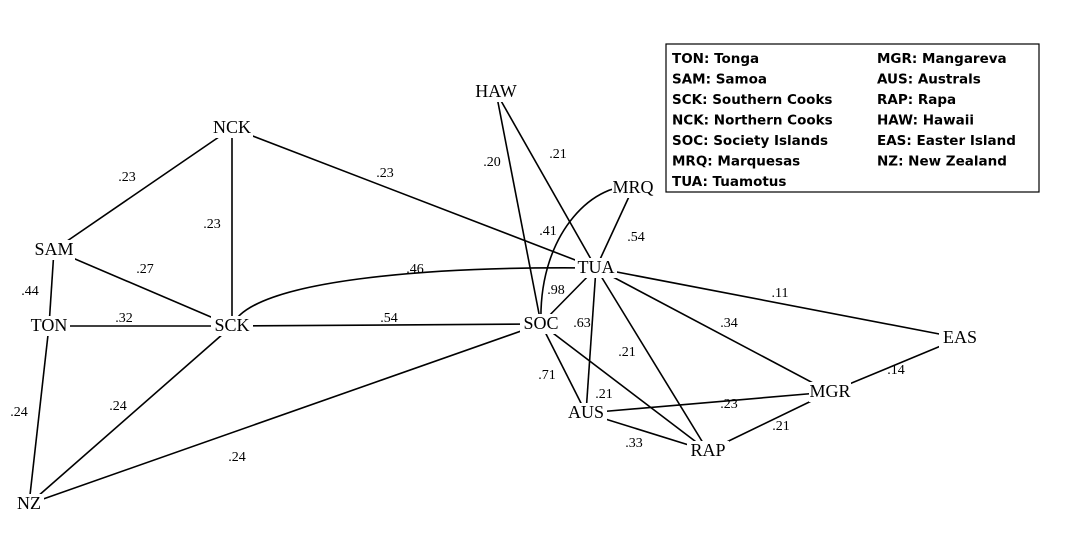  I want to click on node-rap: RAP, so click(707, 450).